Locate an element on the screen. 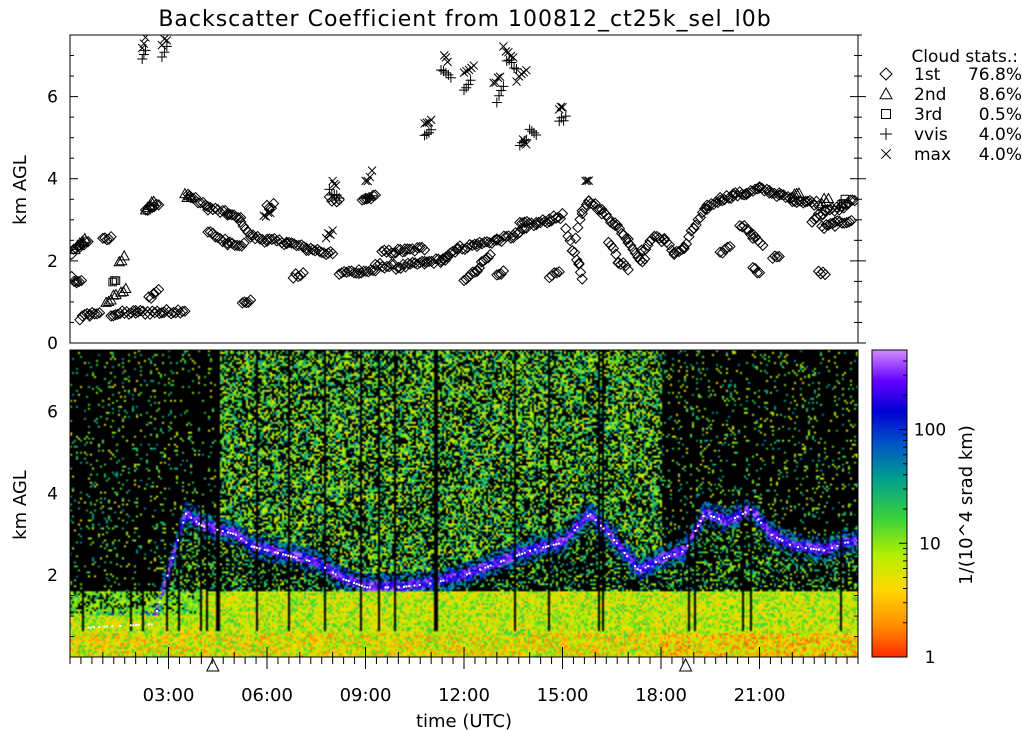 This screenshot has width=1022, height=730. legend-percent: 4.0% is located at coordinates (1000, 135).